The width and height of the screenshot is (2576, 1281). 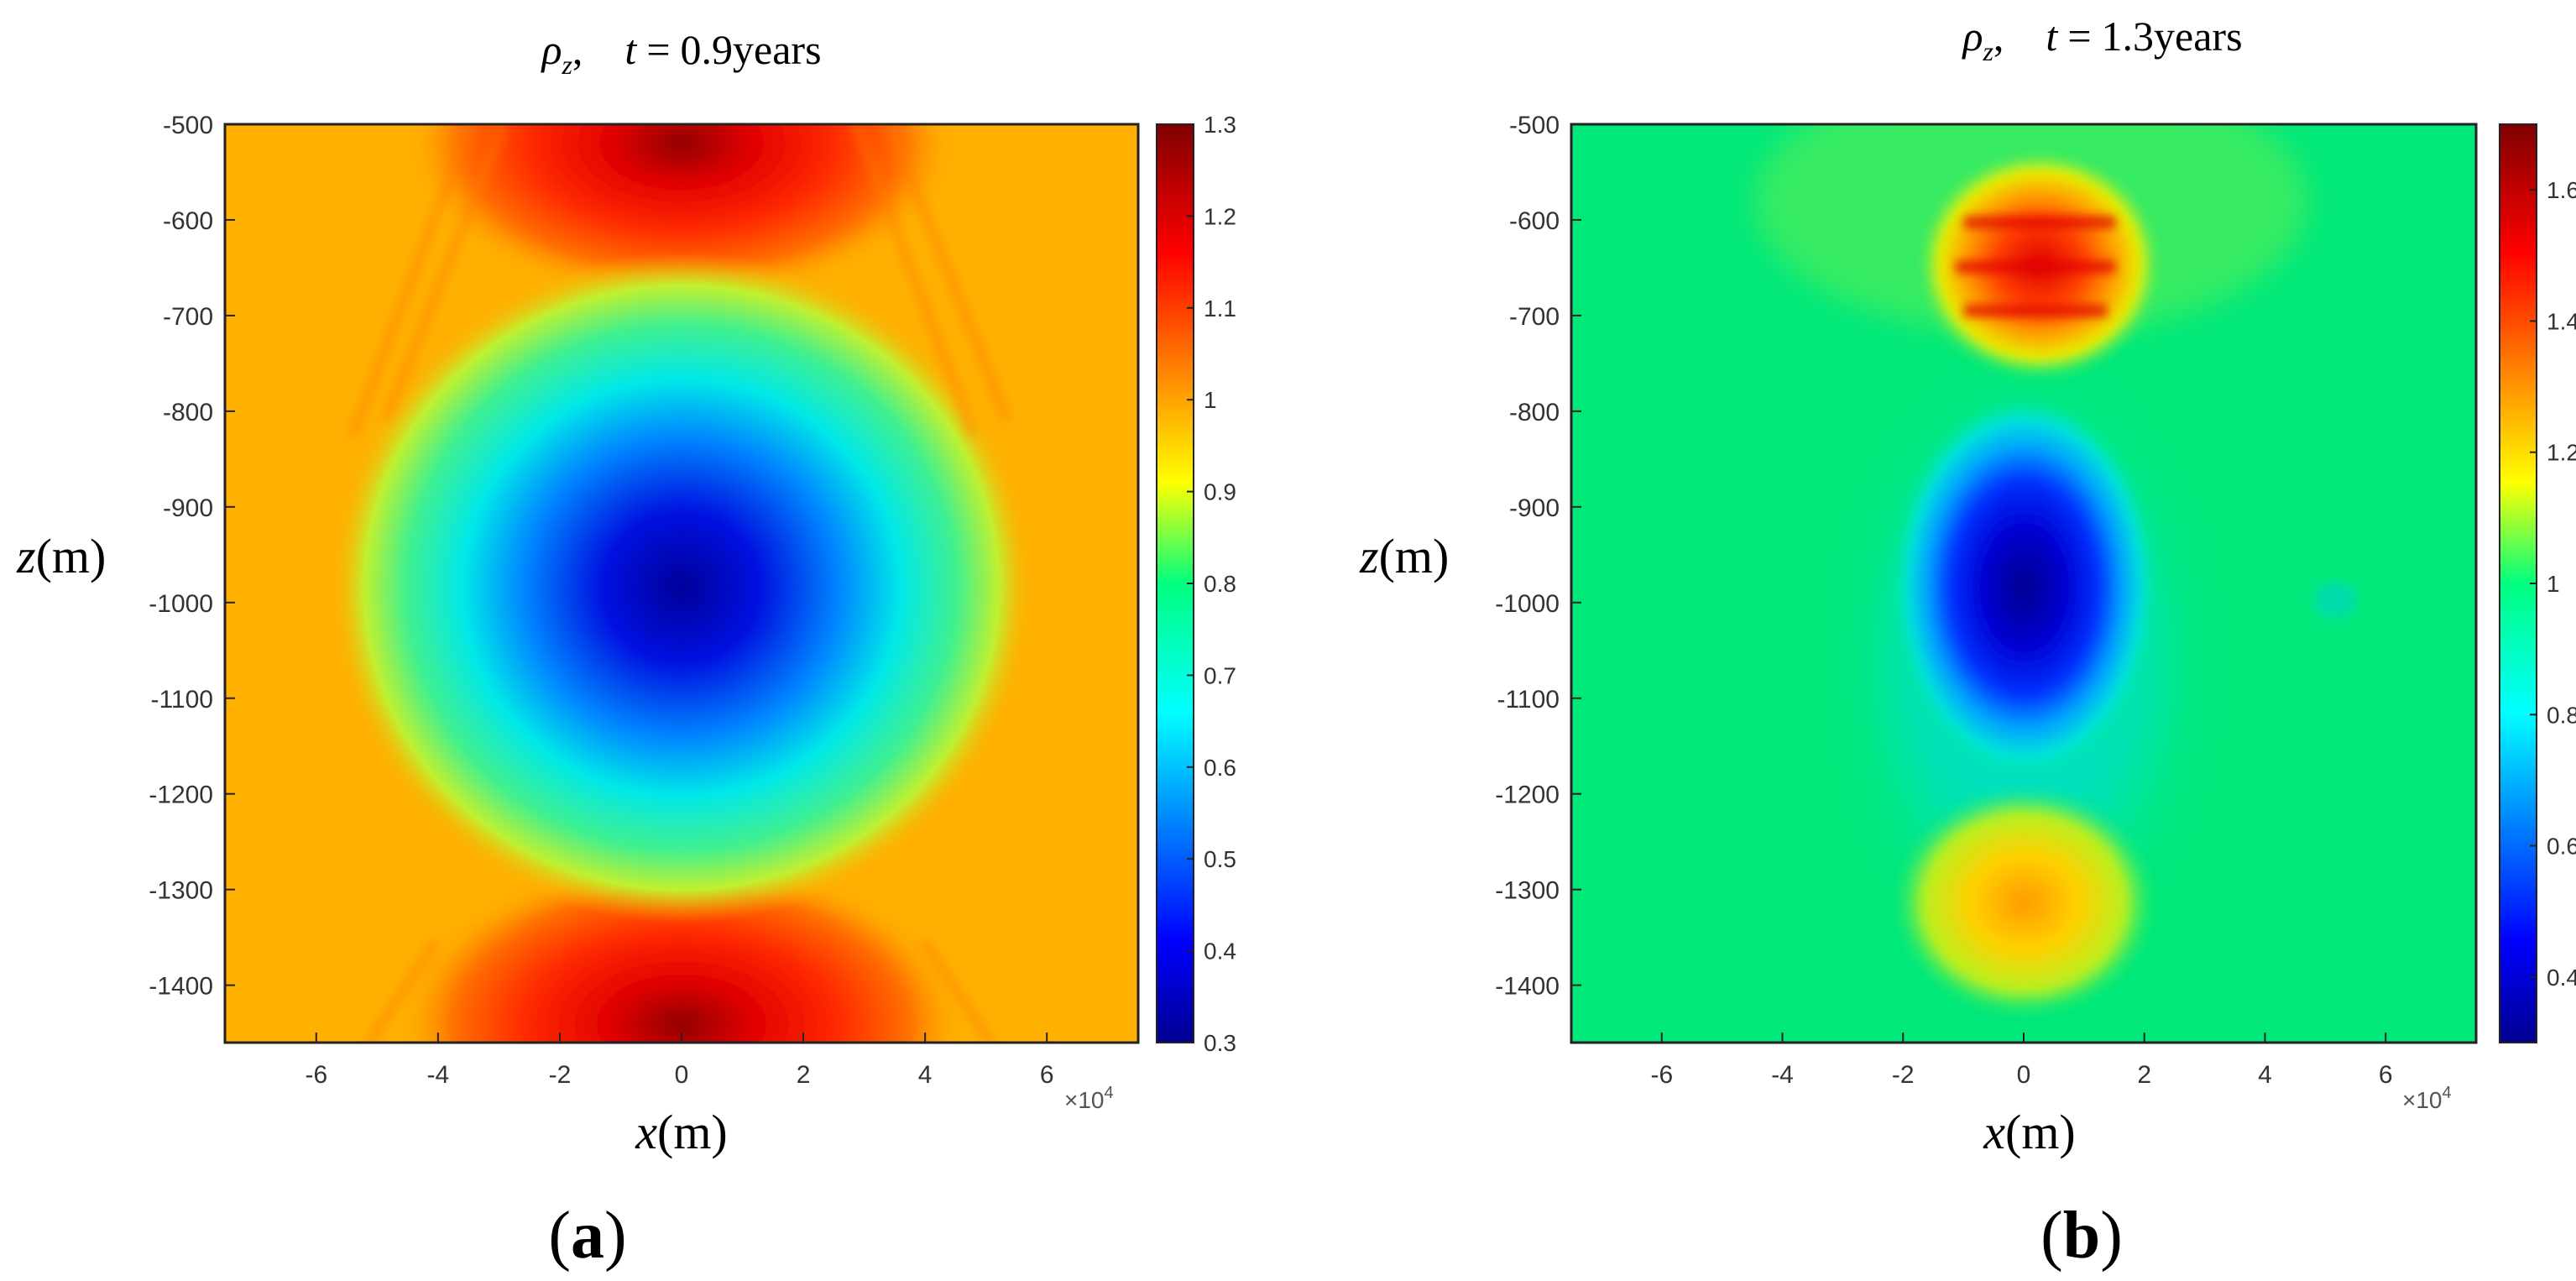 I want to click on title-time-value: 0.9, so click(x=707, y=49).